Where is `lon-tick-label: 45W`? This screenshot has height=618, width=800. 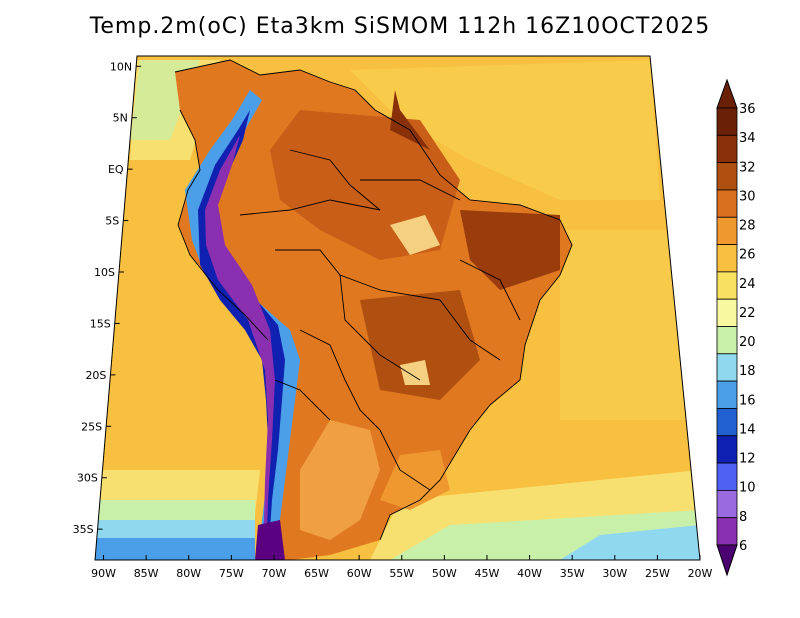
lon-tick-label: 45W is located at coordinates (487, 573).